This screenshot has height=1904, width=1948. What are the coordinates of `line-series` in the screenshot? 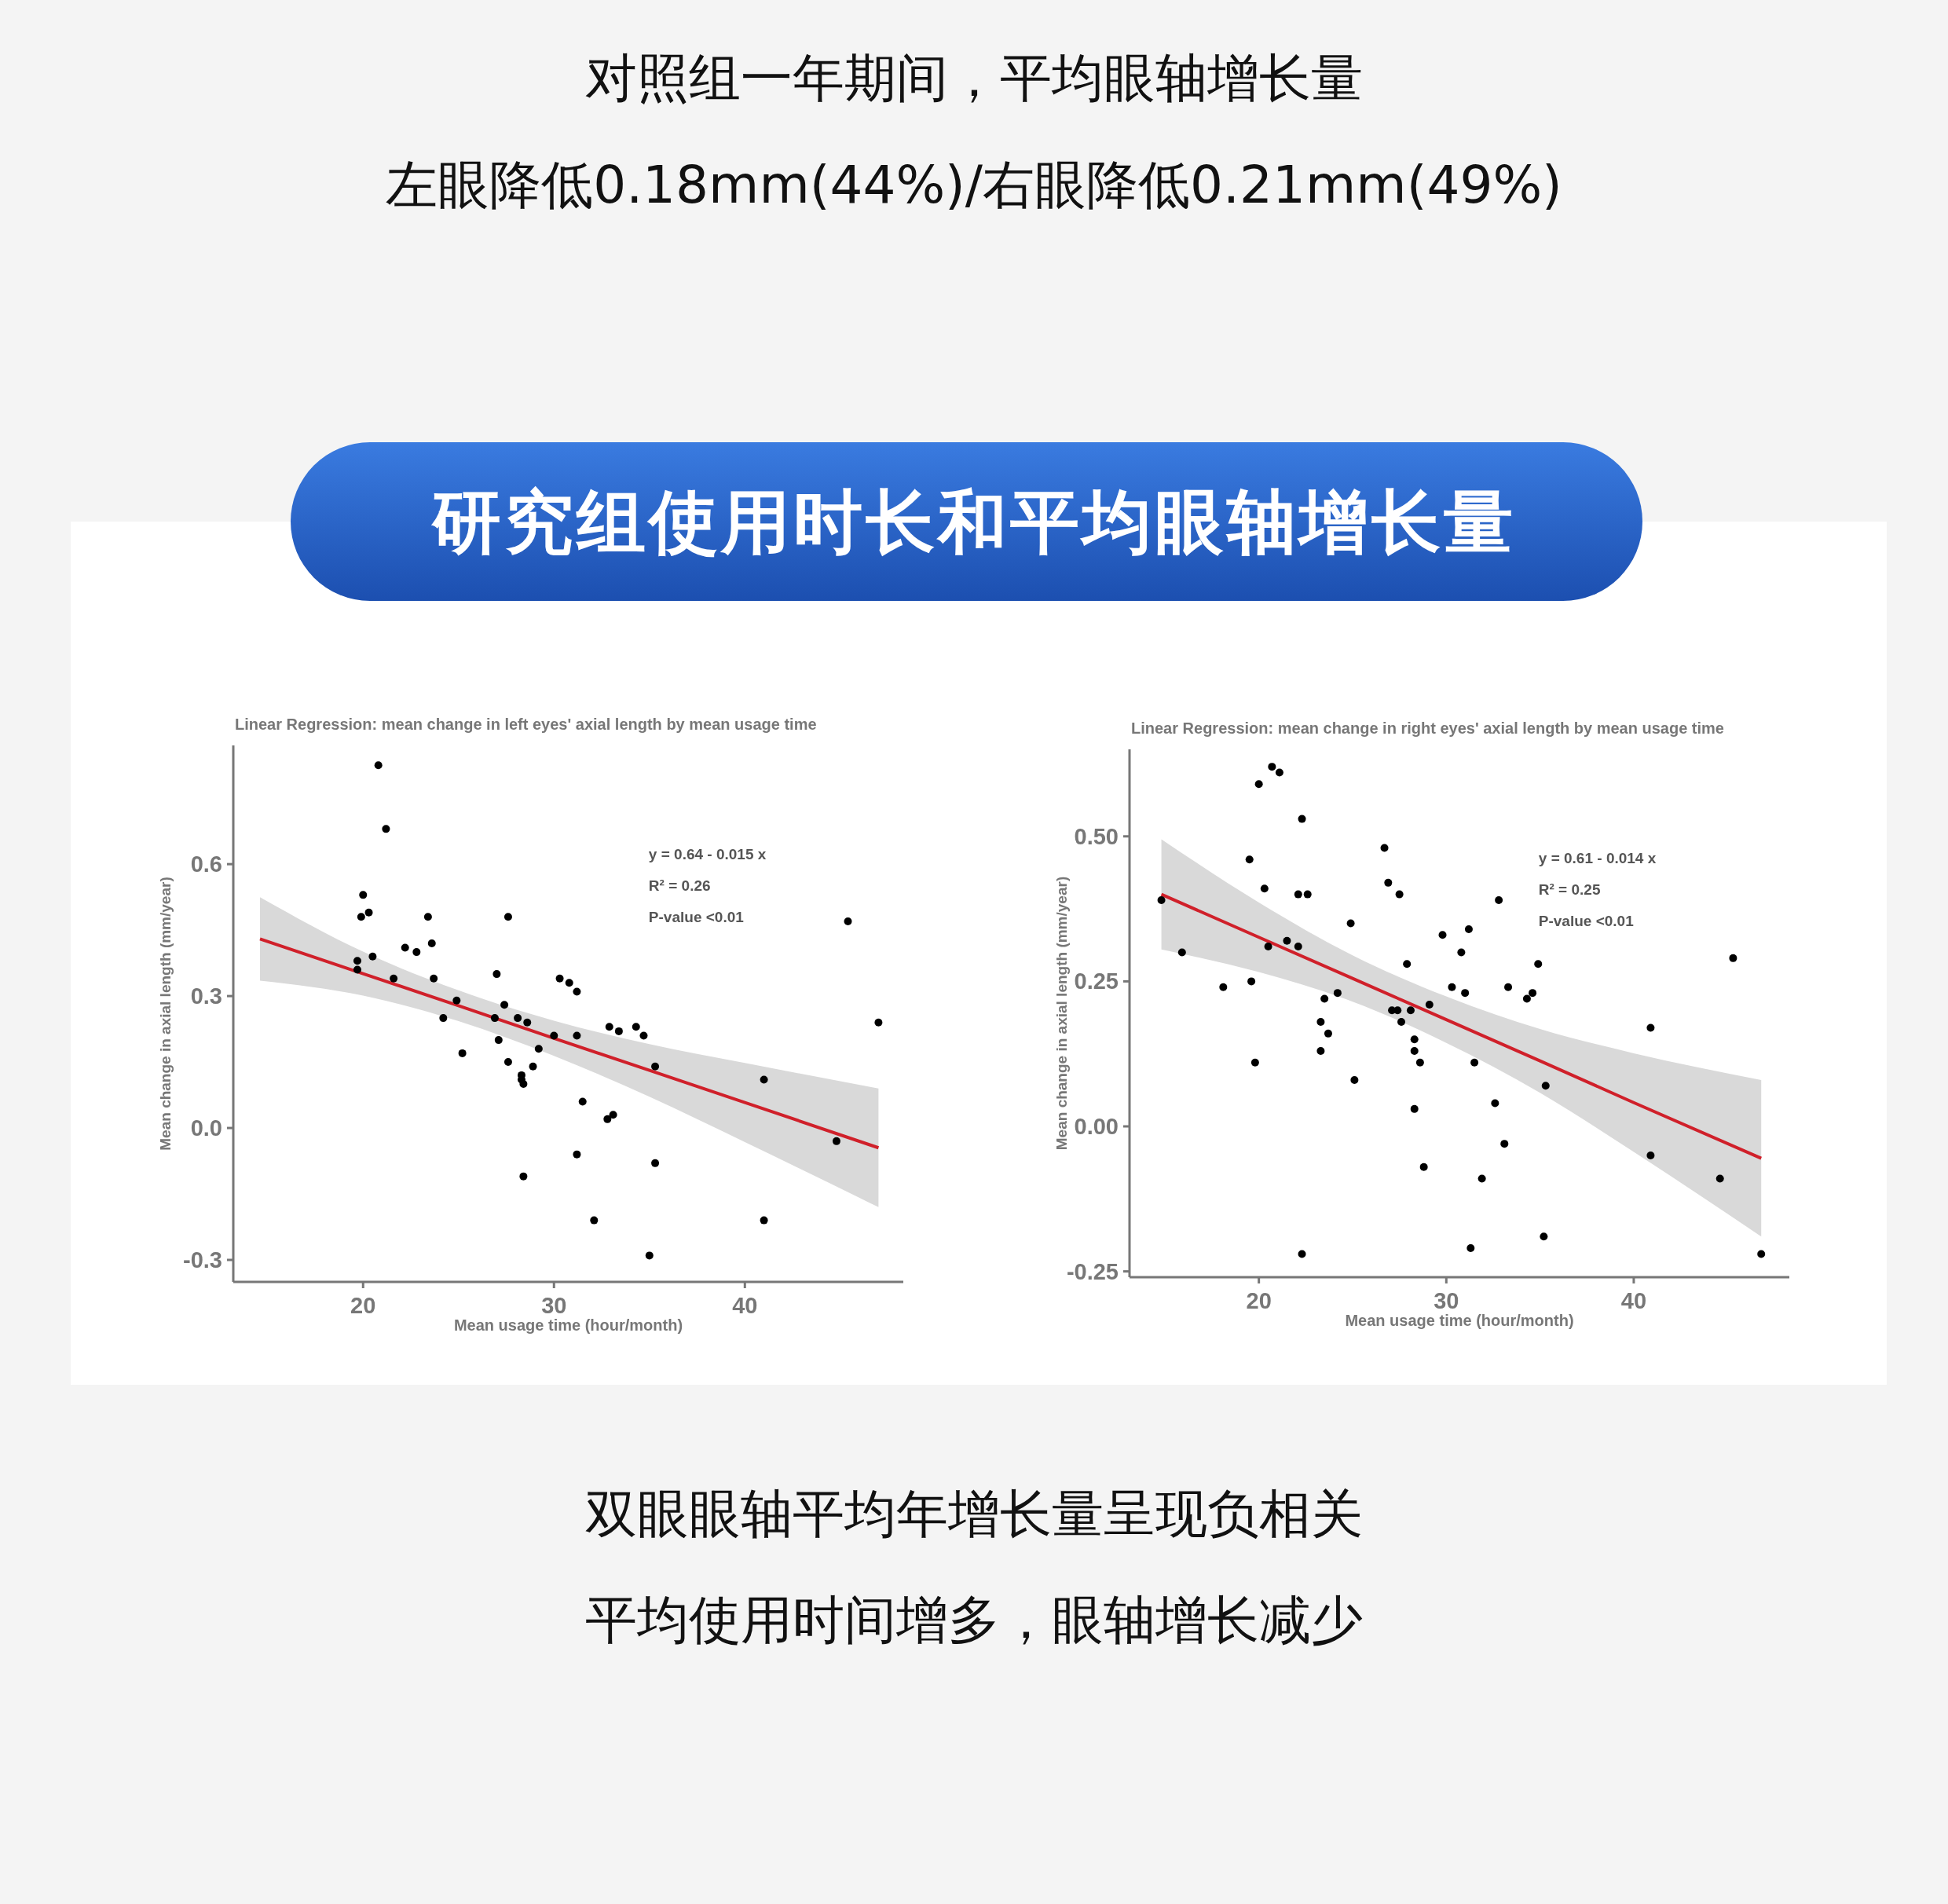 It's located at (569, 1043).